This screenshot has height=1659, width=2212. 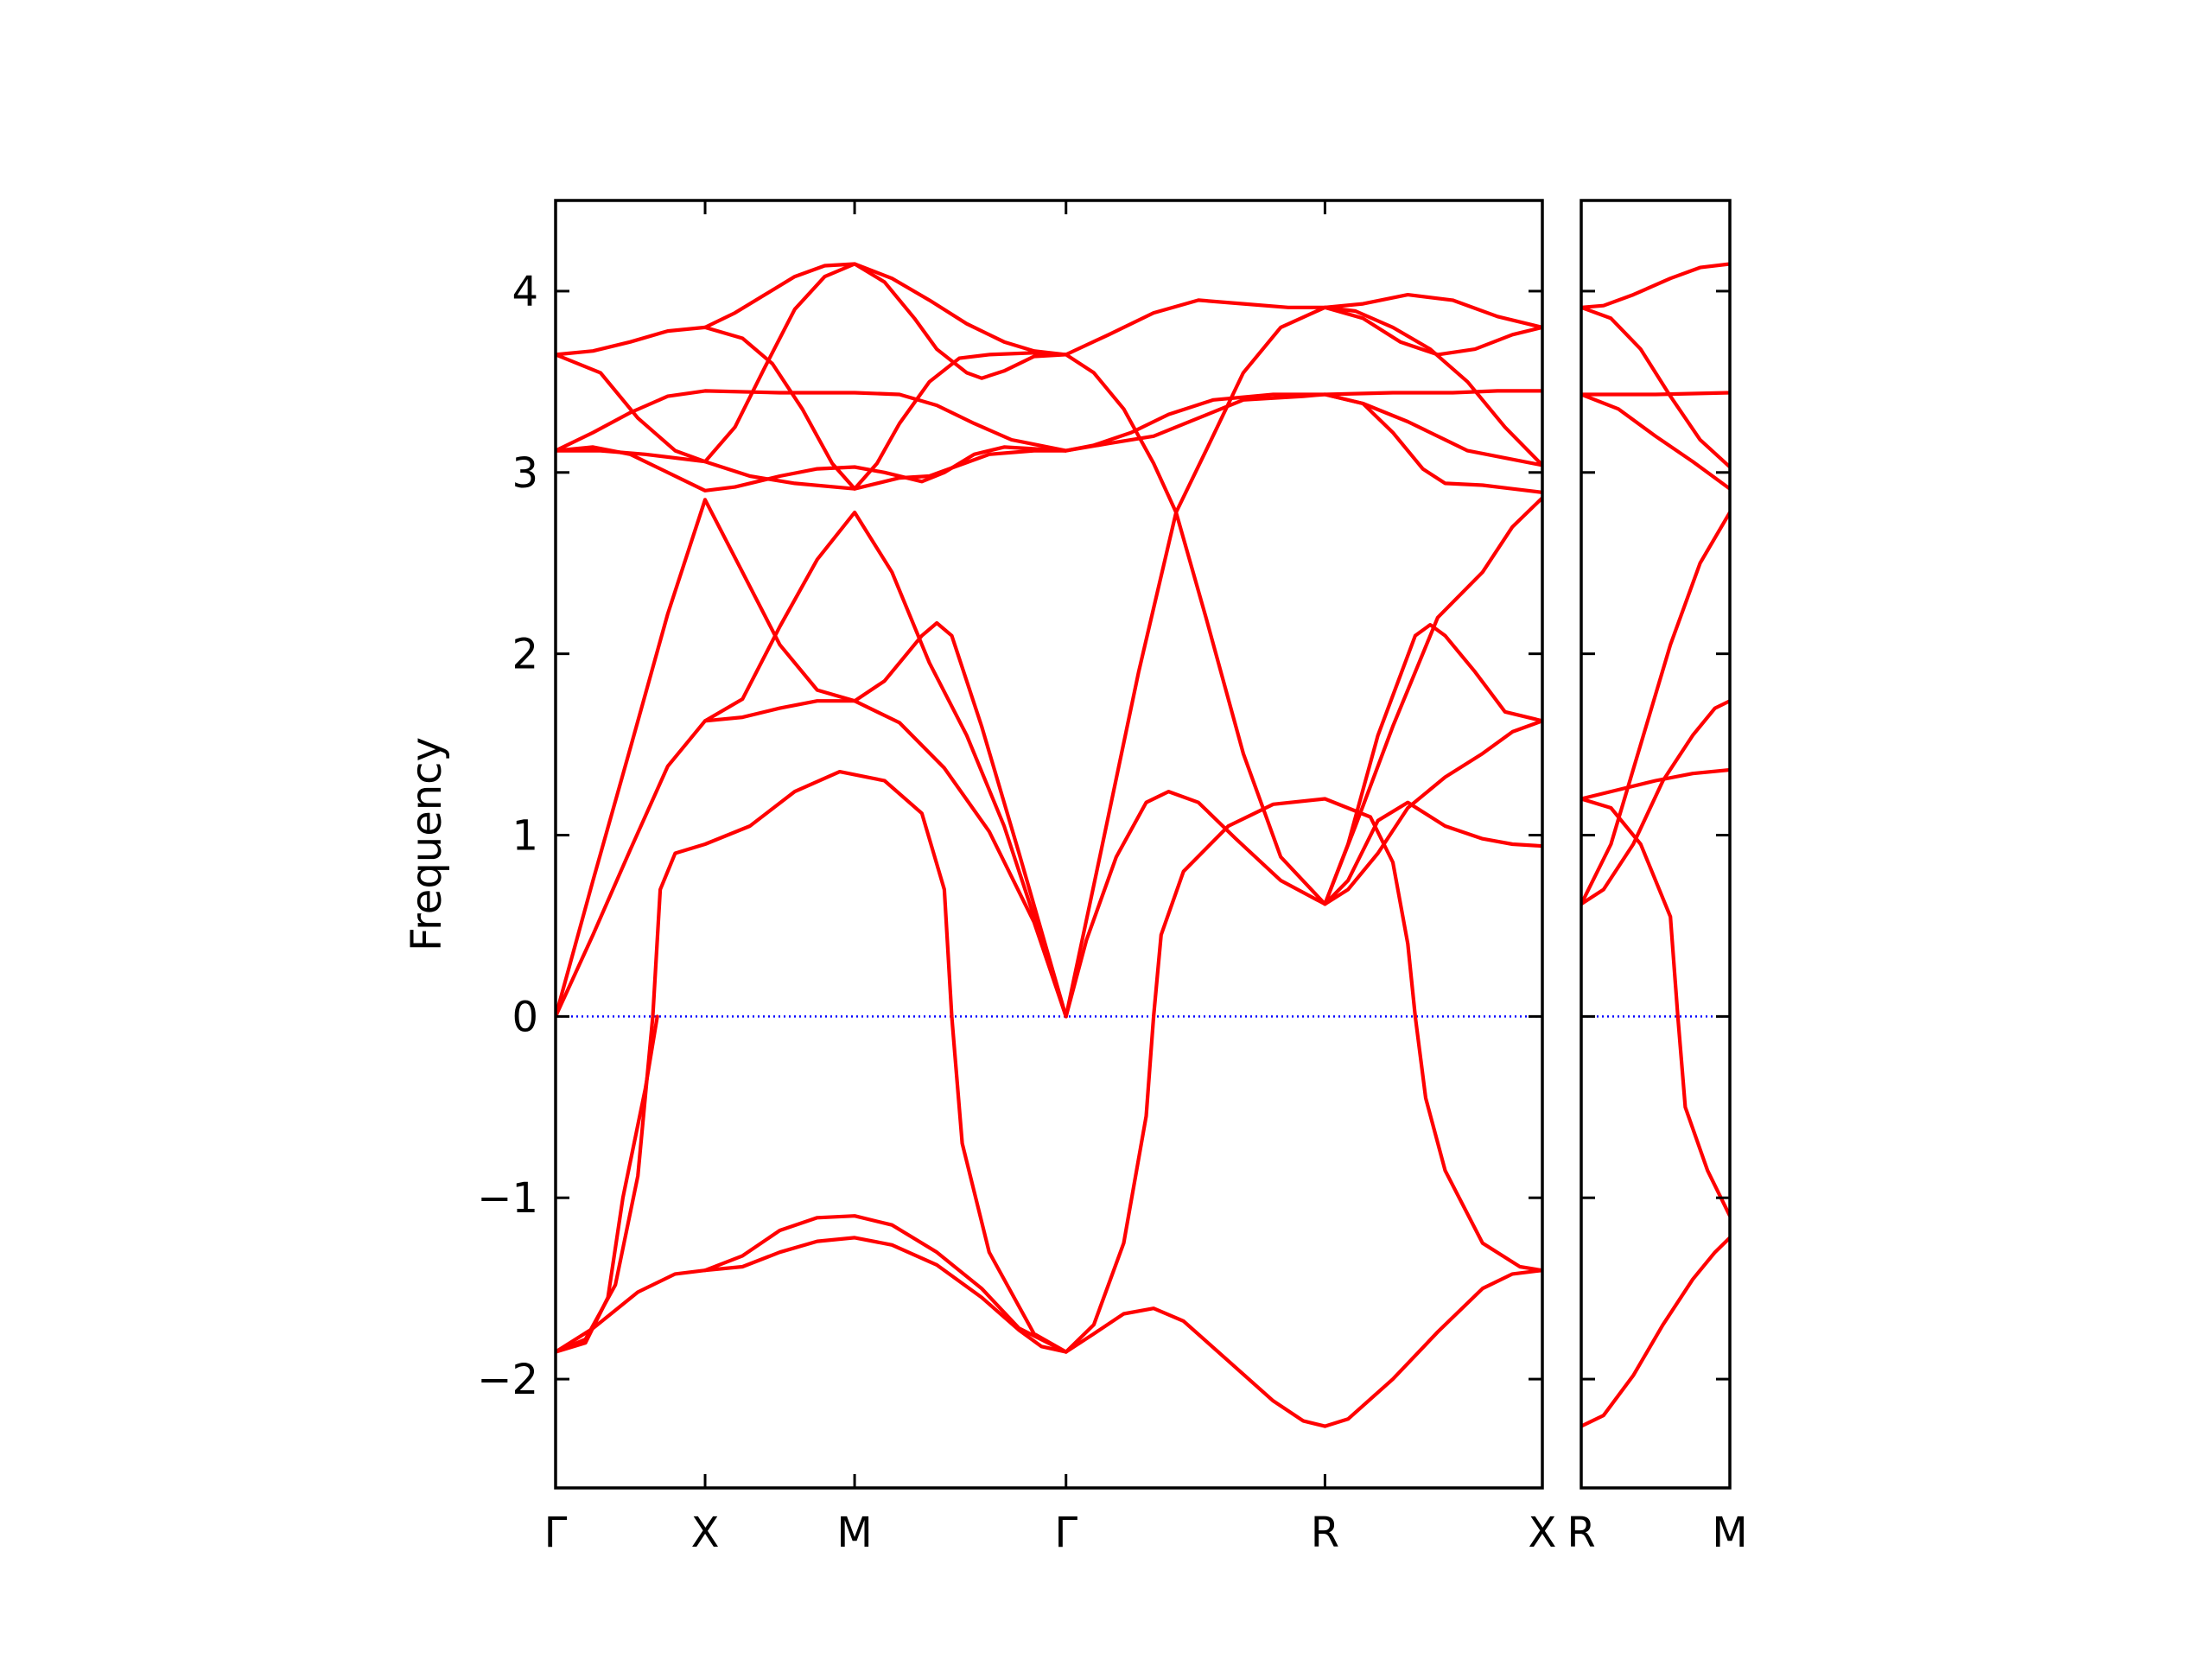 What do you see at coordinates (525, 1017) in the screenshot?
I see `y-tick-label: 0` at bounding box center [525, 1017].